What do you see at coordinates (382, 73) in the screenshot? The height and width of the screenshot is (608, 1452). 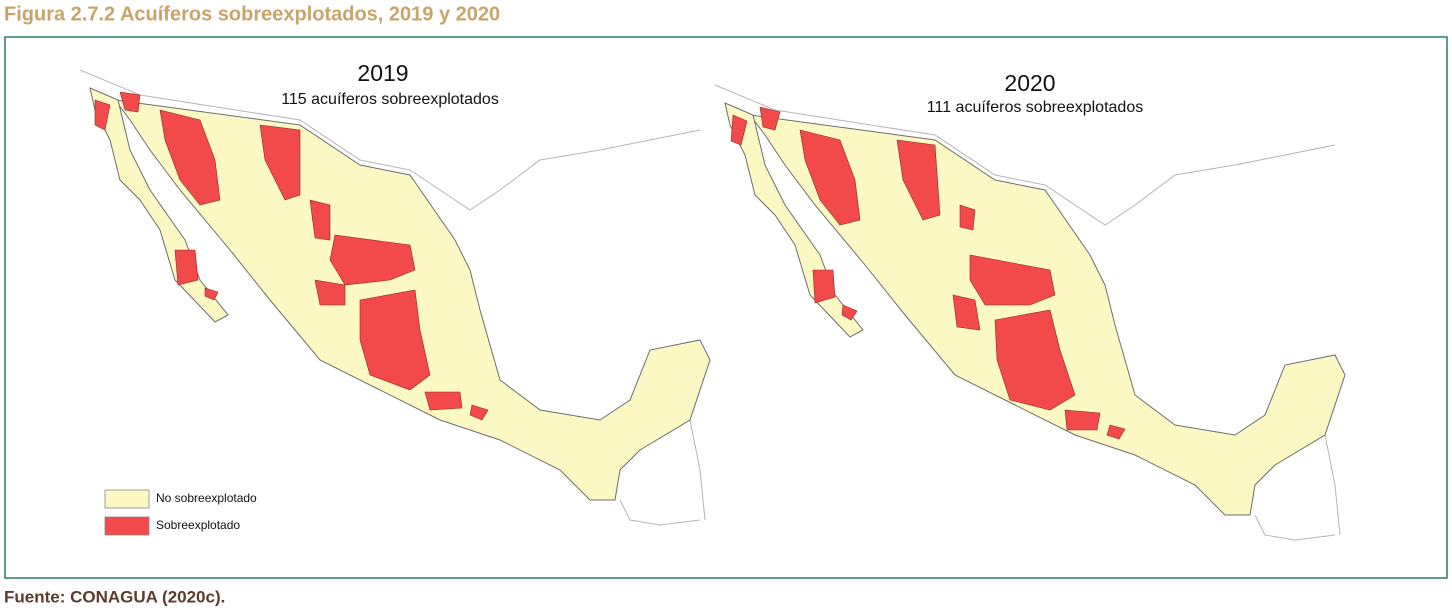 I see `map-title: 2019` at bounding box center [382, 73].